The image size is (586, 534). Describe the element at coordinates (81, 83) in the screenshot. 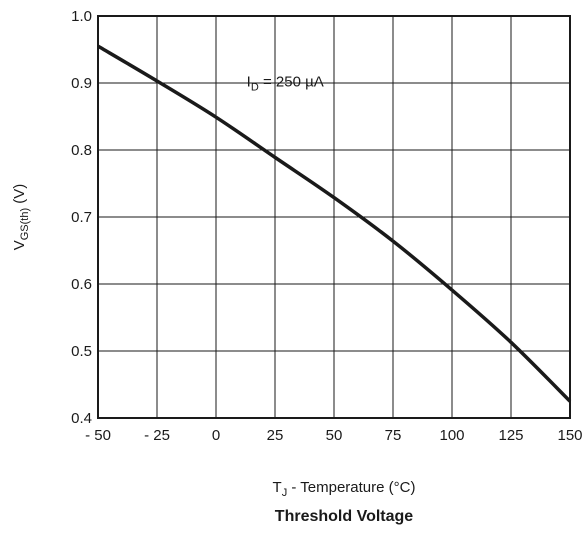

I see `y-tick-label: 0.9` at that location.